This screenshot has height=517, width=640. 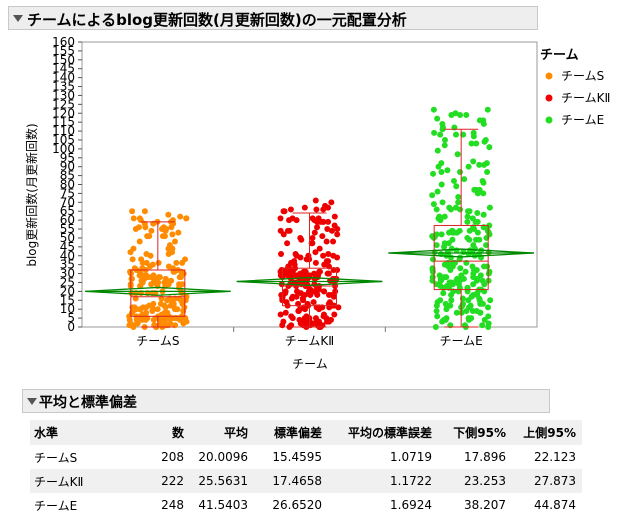 I want to click on y-tick-label: 160, so click(x=63, y=42).